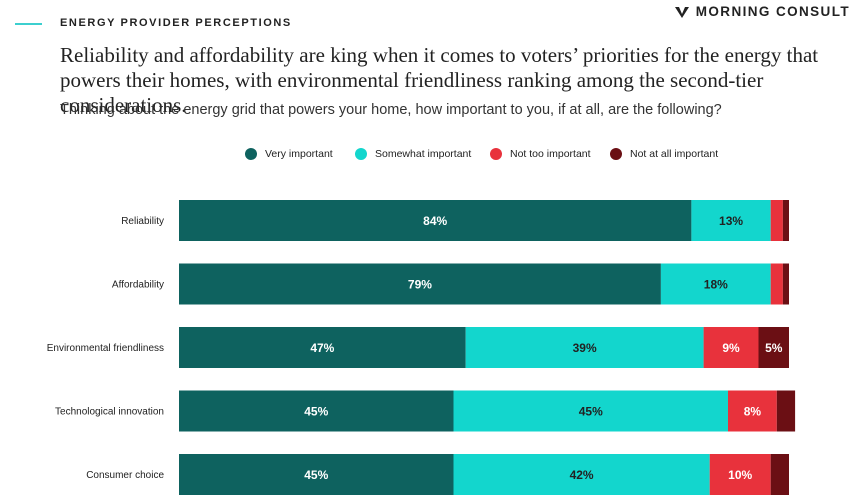 The image size is (864, 501). I want to click on morning-consult-logo-icon, so click(681, 12).